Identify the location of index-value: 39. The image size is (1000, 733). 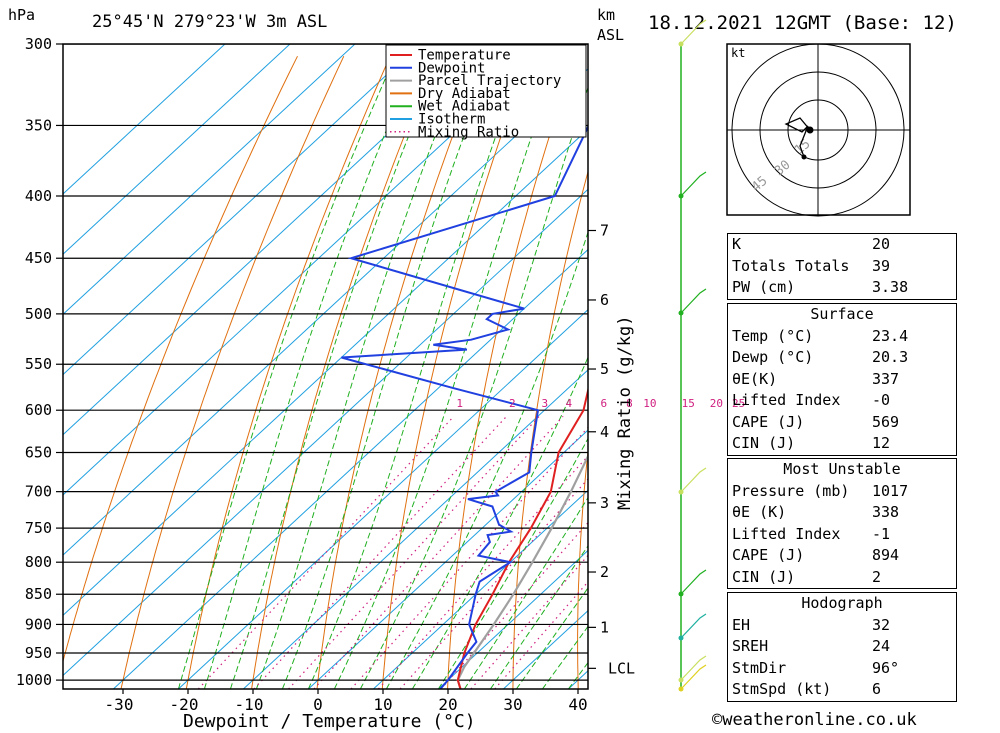
(881, 265).